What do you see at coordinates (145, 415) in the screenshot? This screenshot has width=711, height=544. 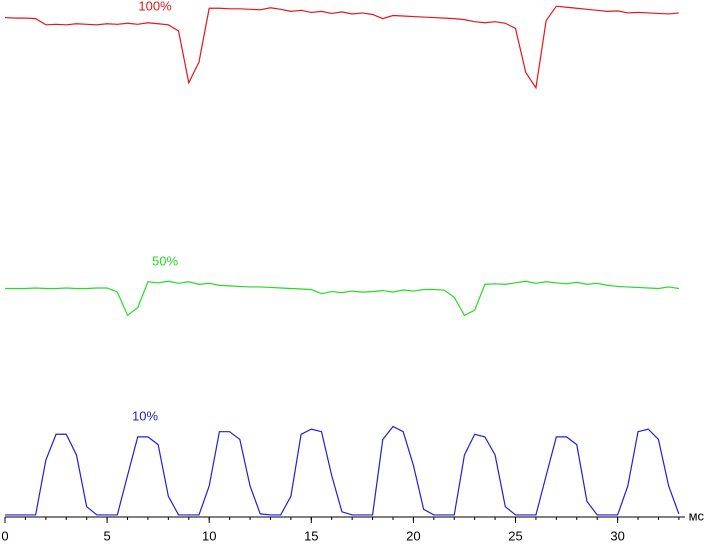 I see `trace-label: 10%` at bounding box center [145, 415].